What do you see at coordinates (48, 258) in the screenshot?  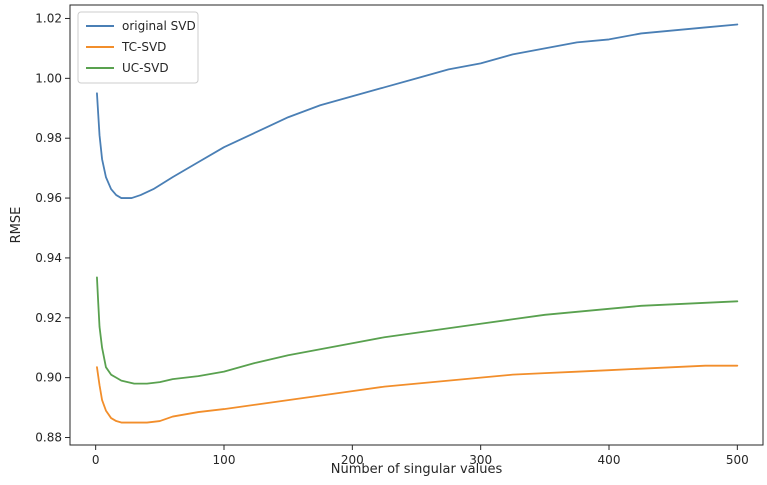 I see `y-tick-label: 0.94` at bounding box center [48, 258].